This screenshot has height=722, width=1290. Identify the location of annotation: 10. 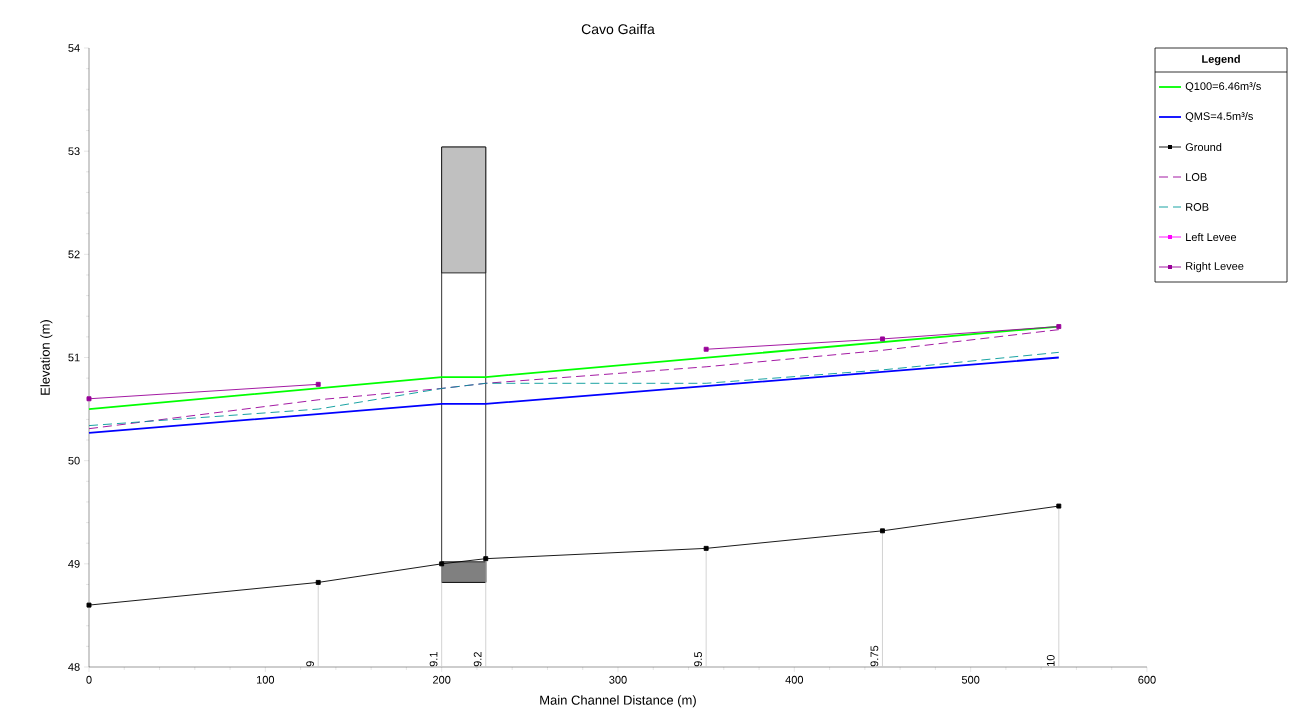
(1050, 660).